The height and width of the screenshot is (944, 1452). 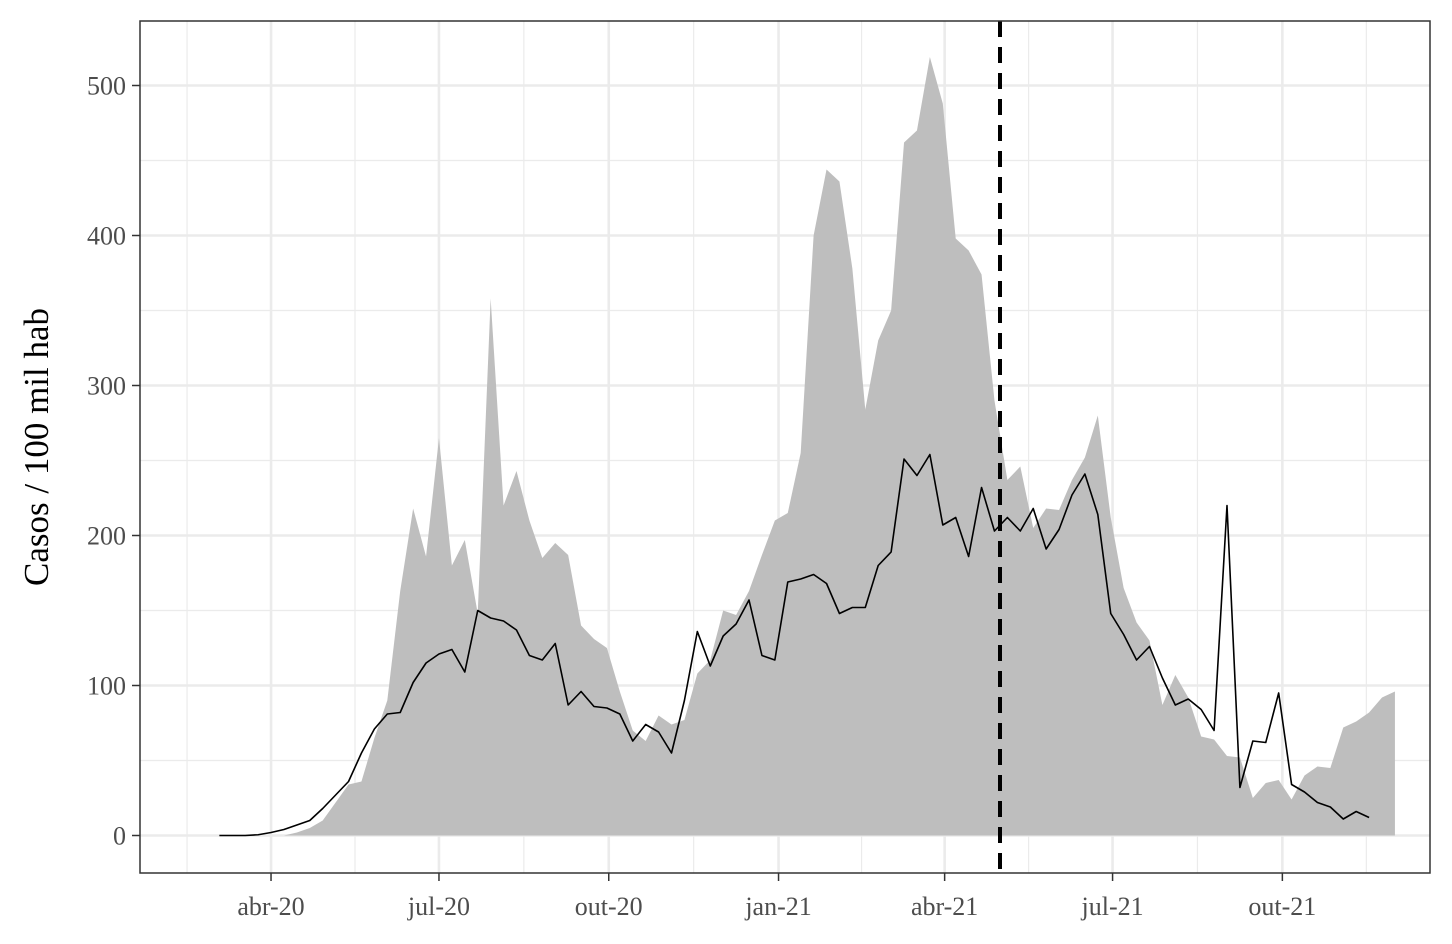 What do you see at coordinates (106, 536) in the screenshot?
I see `y-tick-label: 200` at bounding box center [106, 536].